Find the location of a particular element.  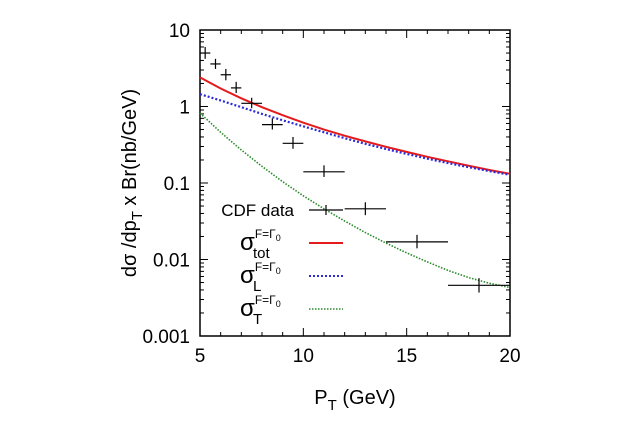

legend: CDF data σF=Γ0 tot σF=Γ0 L σF=Γ0 T is located at coordinates (282, 264).